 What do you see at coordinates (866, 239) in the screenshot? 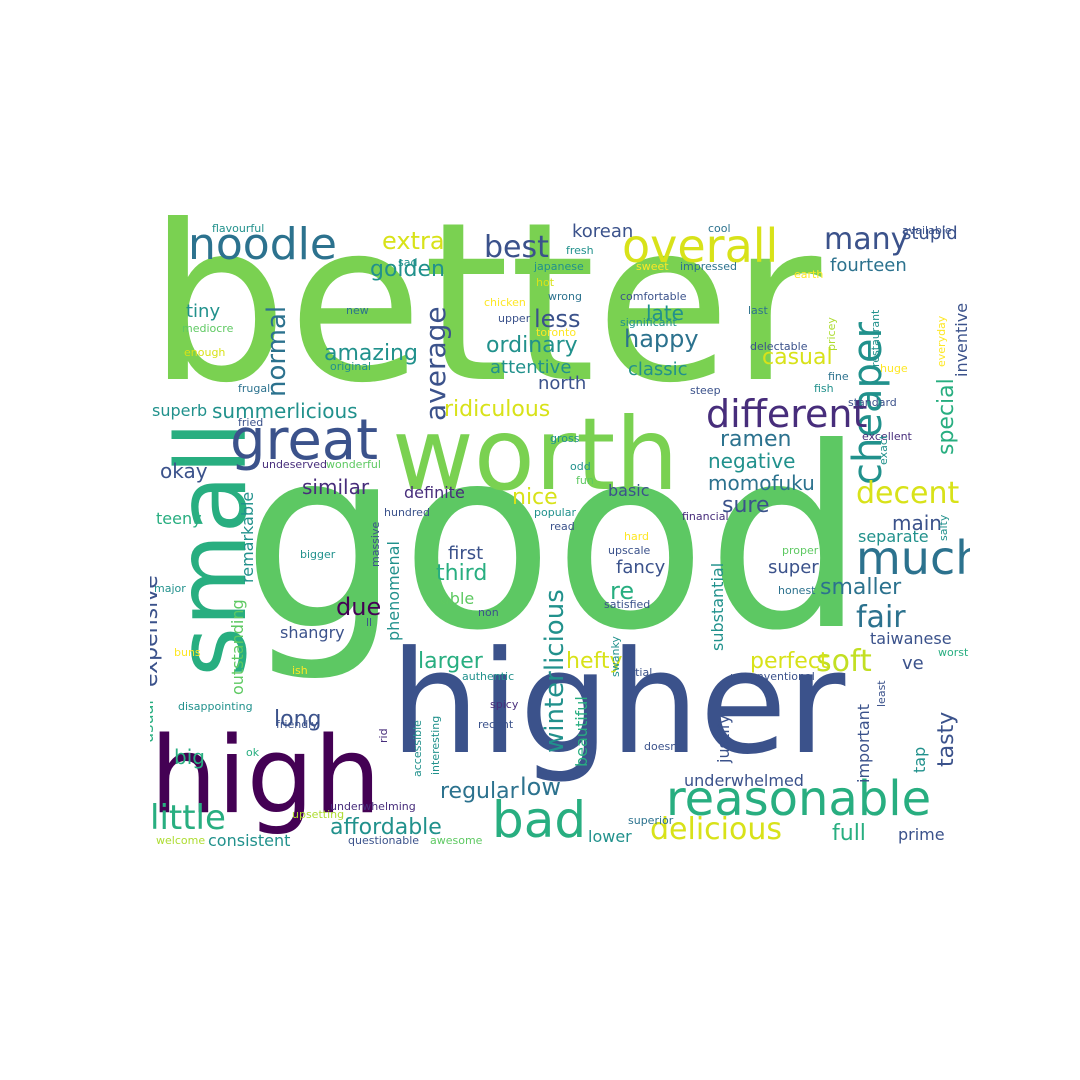
I see `word-many: many` at bounding box center [866, 239].